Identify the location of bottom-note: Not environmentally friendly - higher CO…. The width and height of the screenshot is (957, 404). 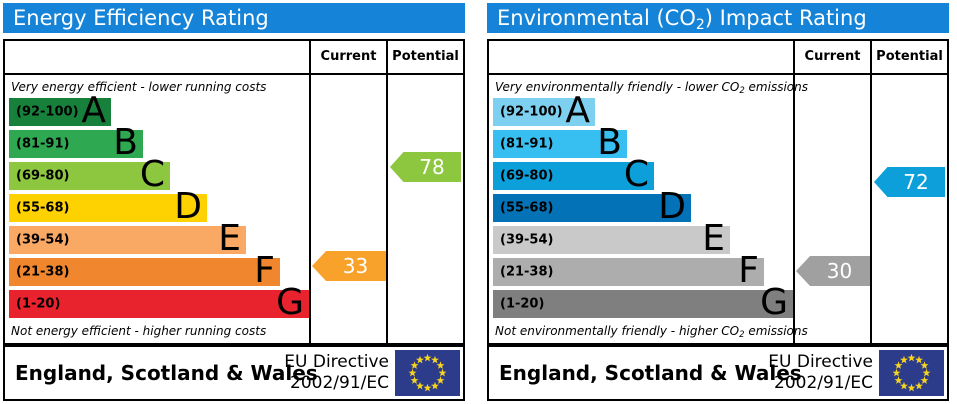
(651, 332).